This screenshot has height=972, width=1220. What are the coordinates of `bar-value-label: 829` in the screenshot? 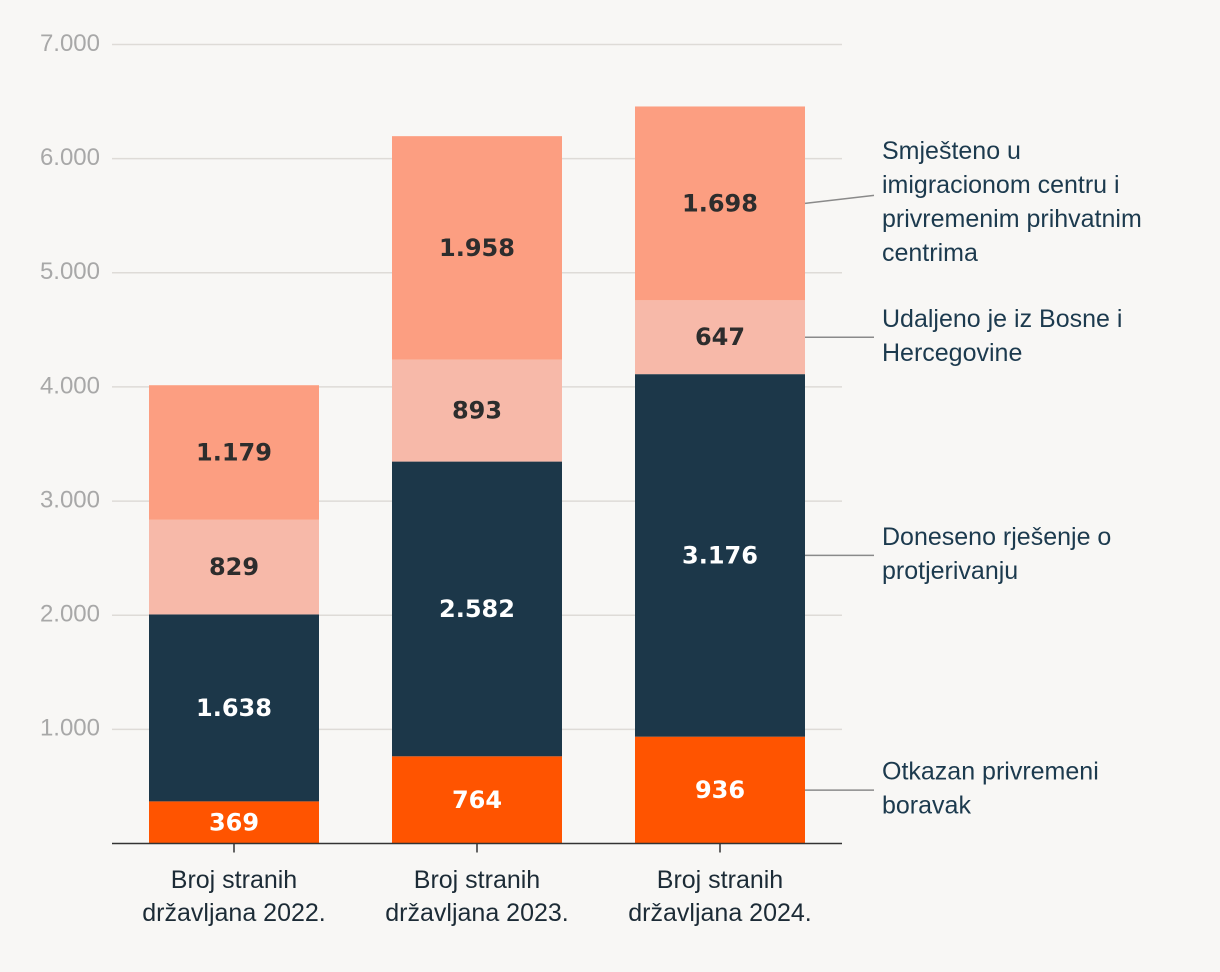 It's located at (234, 567).